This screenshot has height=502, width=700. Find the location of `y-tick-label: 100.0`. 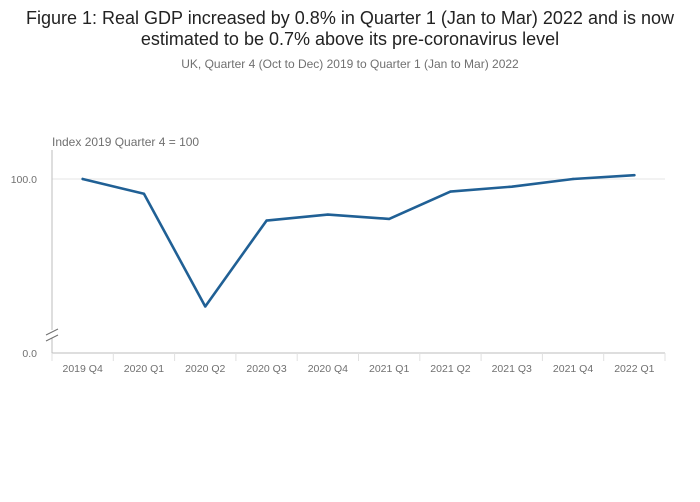

y-tick-label: 100.0 is located at coordinates (24, 180).